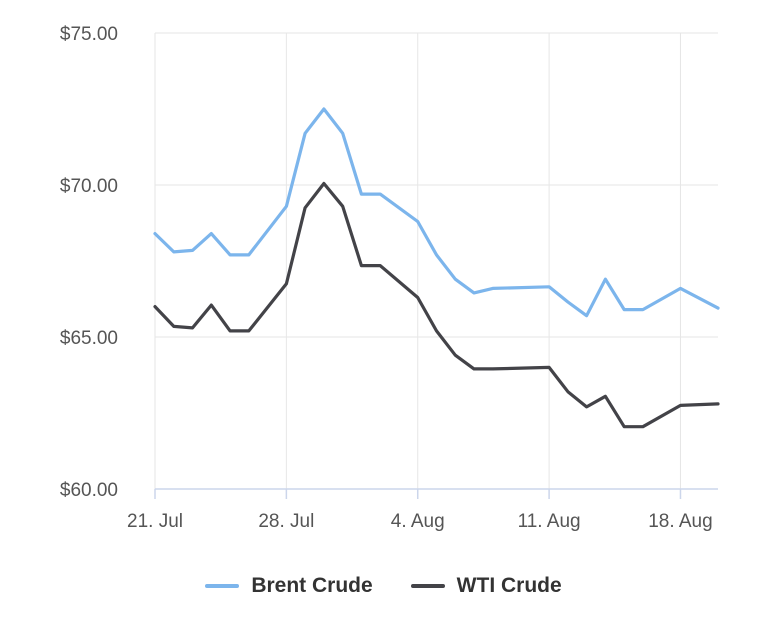 The image size is (767, 622). What do you see at coordinates (89, 338) in the screenshot?
I see `y-tick-label: $65.00` at bounding box center [89, 338].